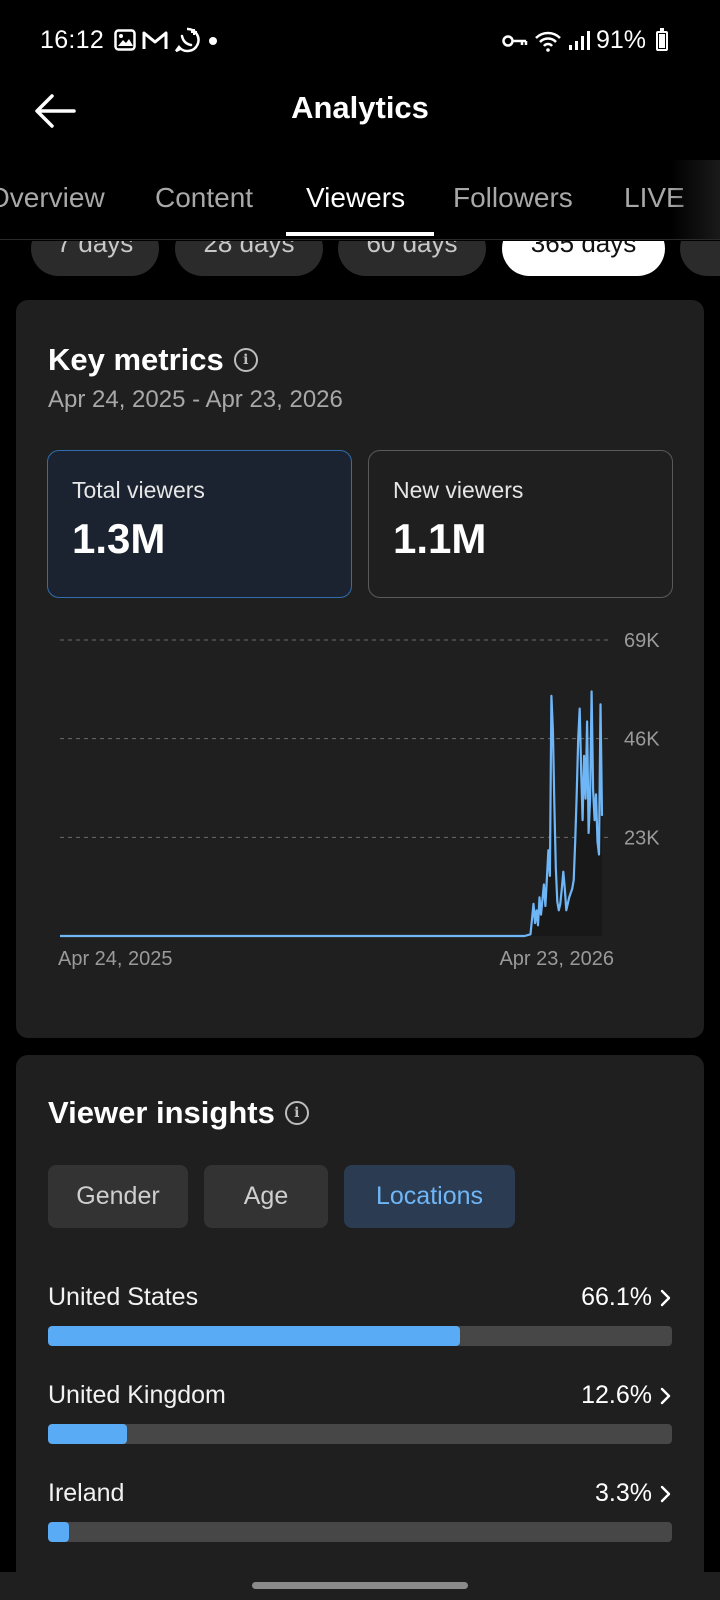 This screenshot has width=720, height=1600. Describe the element at coordinates (700, 258) in the screenshot. I see `period-chip-more` at that location.